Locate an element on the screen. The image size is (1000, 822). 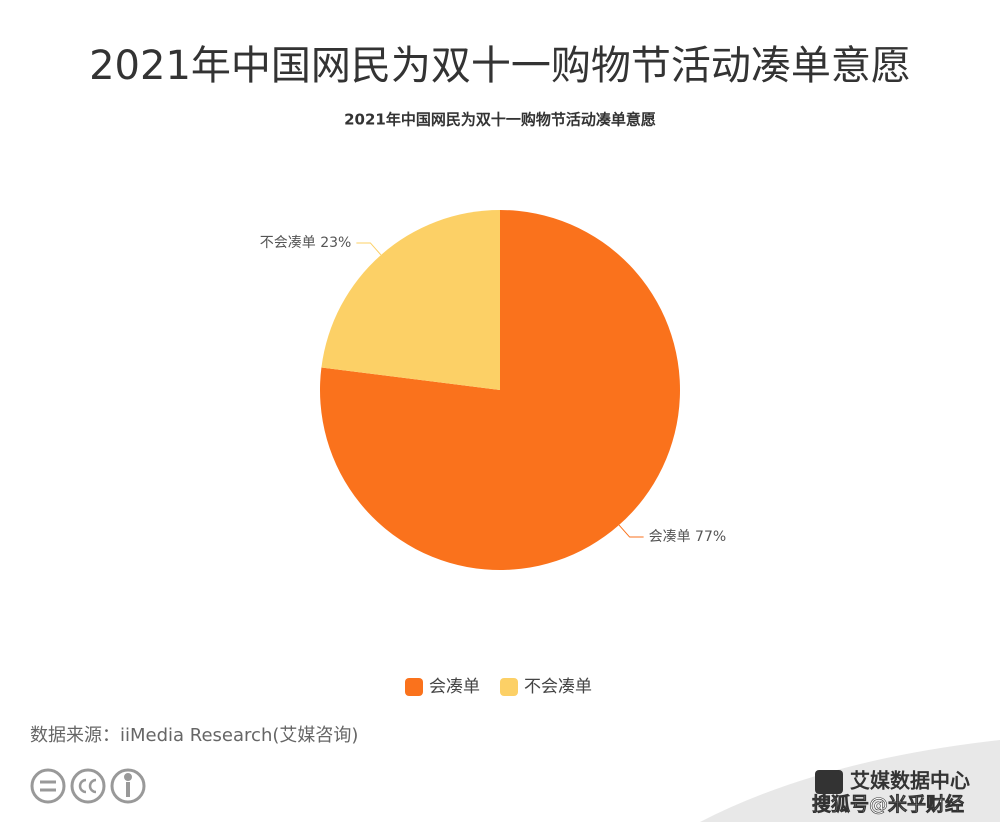
license-icons is located at coordinates (88, 786).